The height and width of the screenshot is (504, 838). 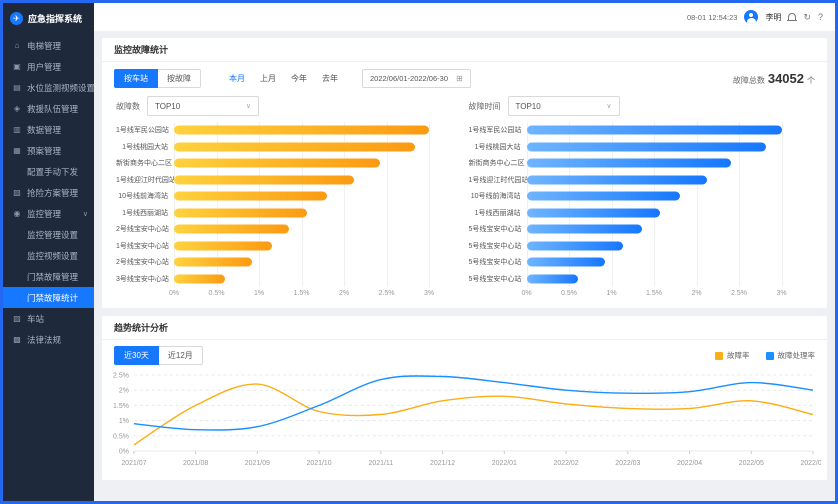 What do you see at coordinates (195, 463) in the screenshot?
I see `x-tick-label: 2021/08` at bounding box center [195, 463].